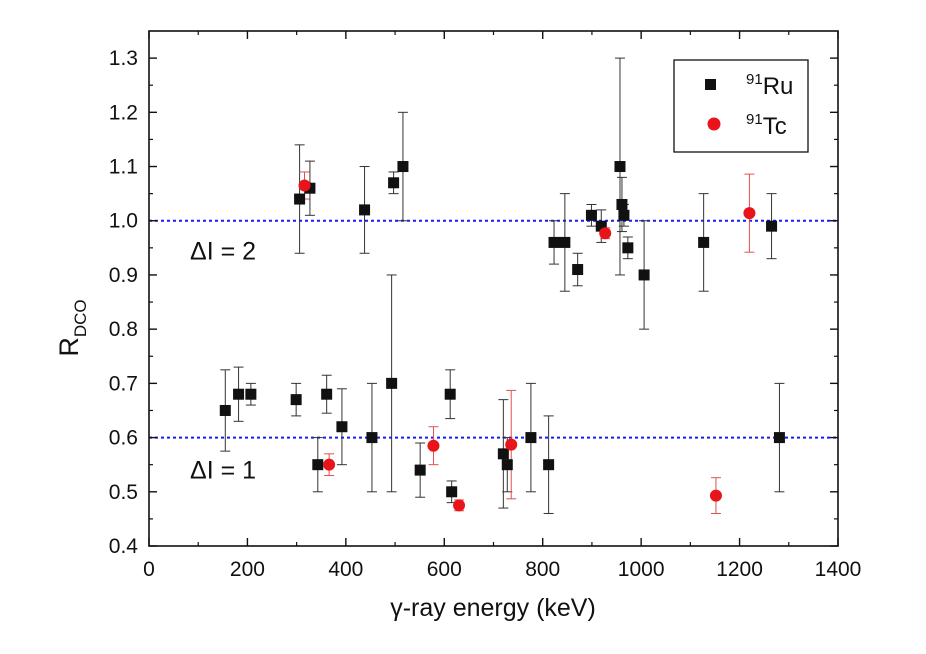 The width and height of the screenshot is (926, 654). I want to click on legend: 91Ru 91Tc, so click(741, 106).